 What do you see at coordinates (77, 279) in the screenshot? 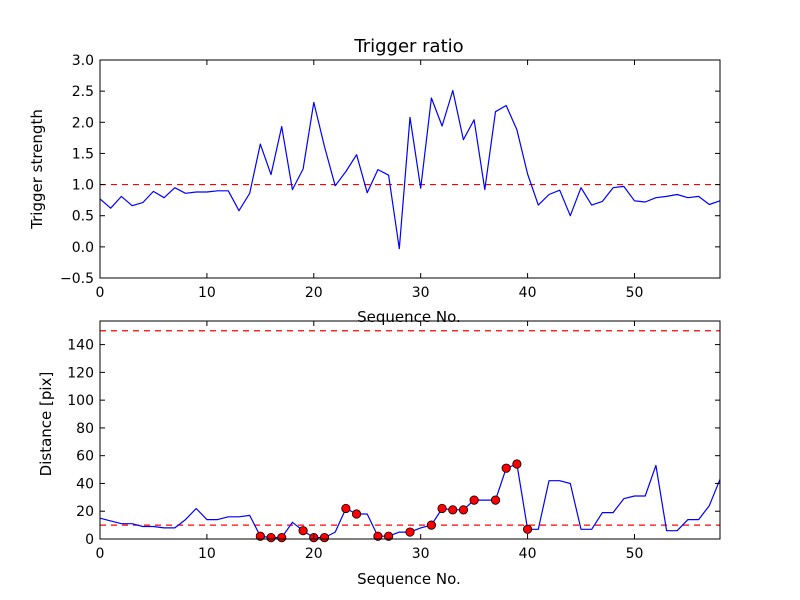
I see `y-tick-label: −0.5` at bounding box center [77, 279].